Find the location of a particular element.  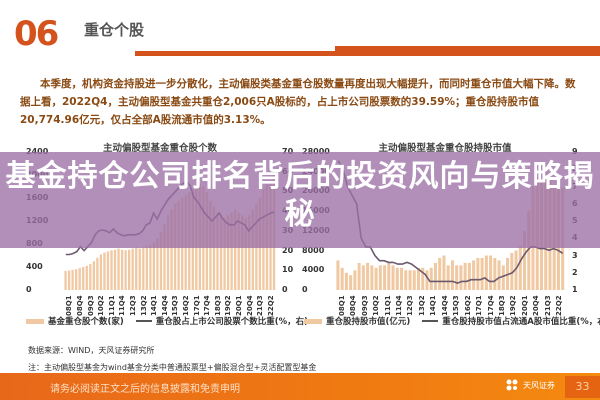

chart-title: 主动偏股型基金重仓股持股市值 is located at coordinates (445, 148).